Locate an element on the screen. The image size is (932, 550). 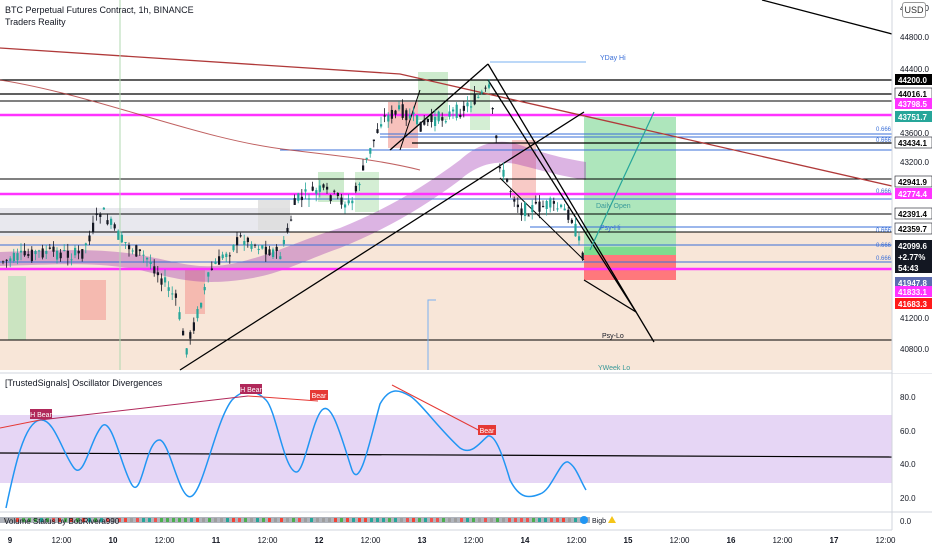
volume-axis-tick: 0.0 is located at coordinates (906, 521).